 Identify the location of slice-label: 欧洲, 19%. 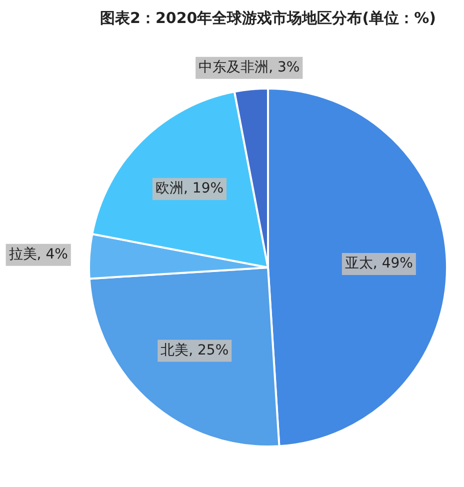
(190, 188).